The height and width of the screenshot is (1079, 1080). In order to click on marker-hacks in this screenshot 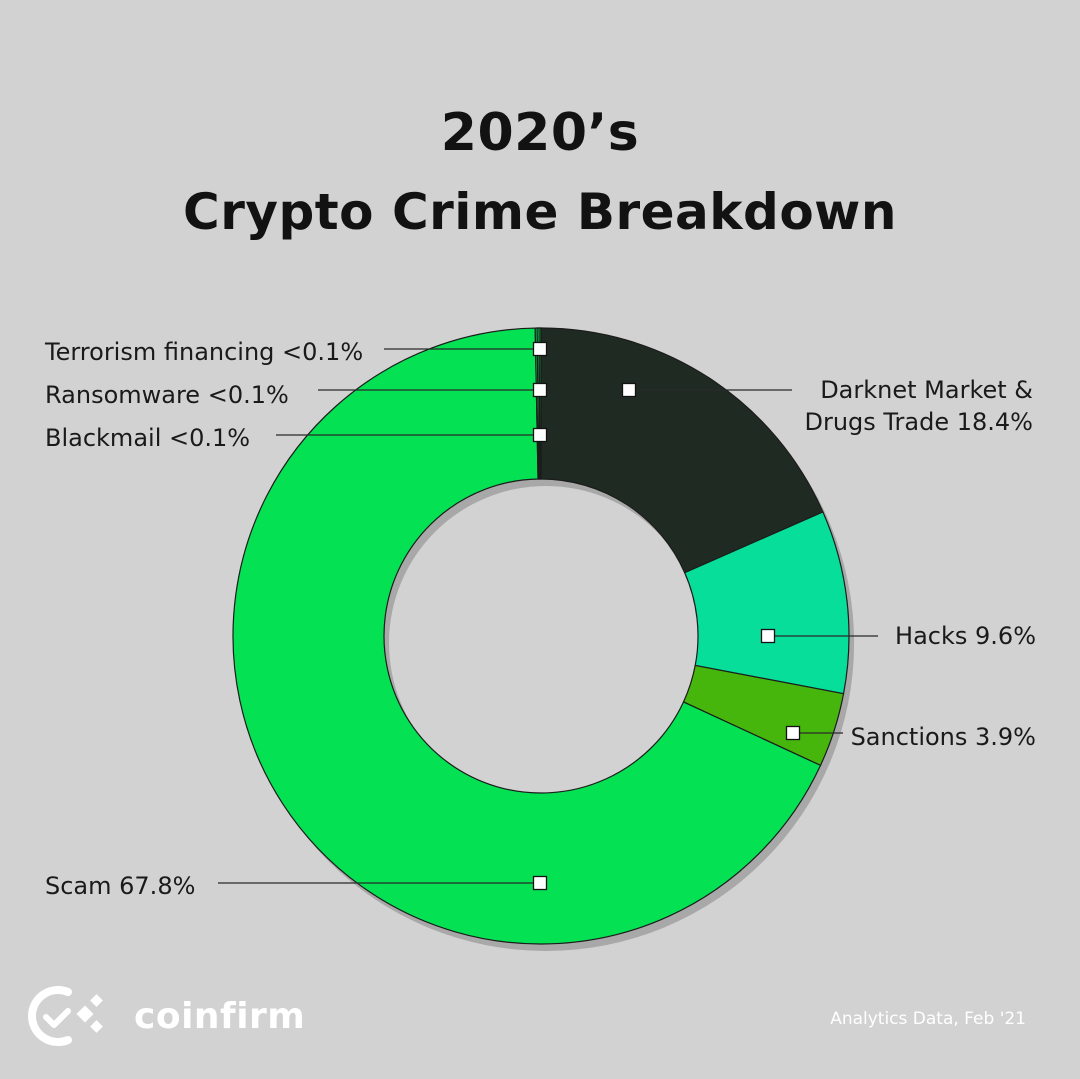, I will do `click(768, 636)`.